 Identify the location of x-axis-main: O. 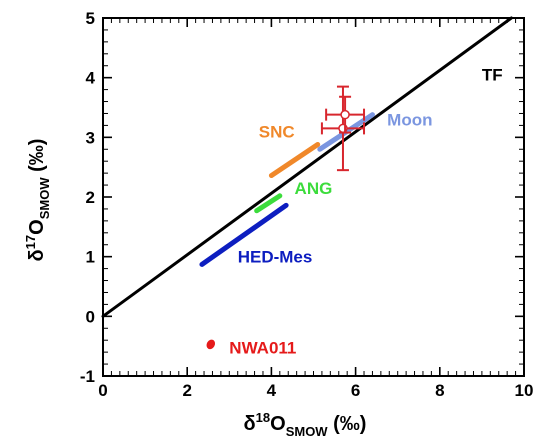
(278, 424).